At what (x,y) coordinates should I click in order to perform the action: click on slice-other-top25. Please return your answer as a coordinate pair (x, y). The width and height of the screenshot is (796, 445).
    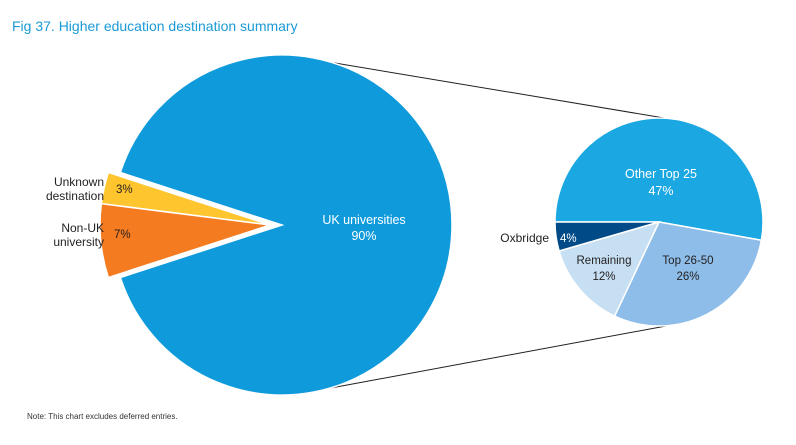
    Looking at the image, I should click on (659, 179).